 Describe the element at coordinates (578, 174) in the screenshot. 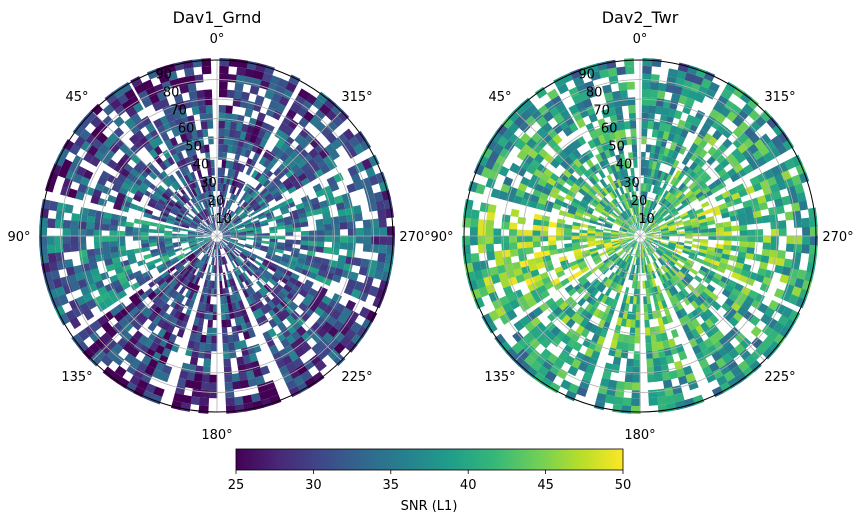

I see `angular-gridline` at that location.